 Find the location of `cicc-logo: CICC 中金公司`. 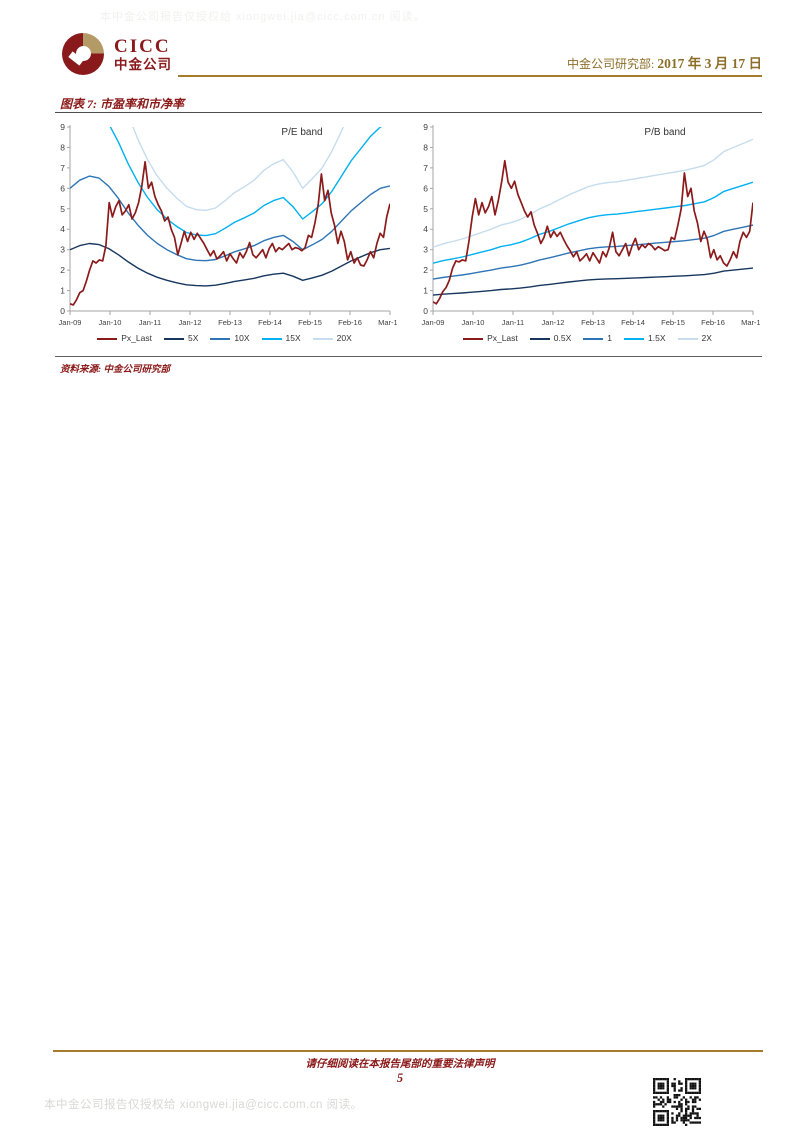

cicc-logo: CICC 中金公司 is located at coordinates (117, 54).